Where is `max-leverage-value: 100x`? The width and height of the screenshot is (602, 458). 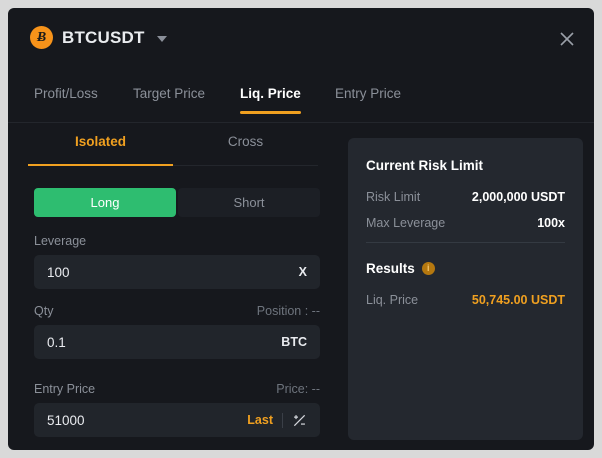 max-leverage-value: 100x is located at coordinates (551, 223).